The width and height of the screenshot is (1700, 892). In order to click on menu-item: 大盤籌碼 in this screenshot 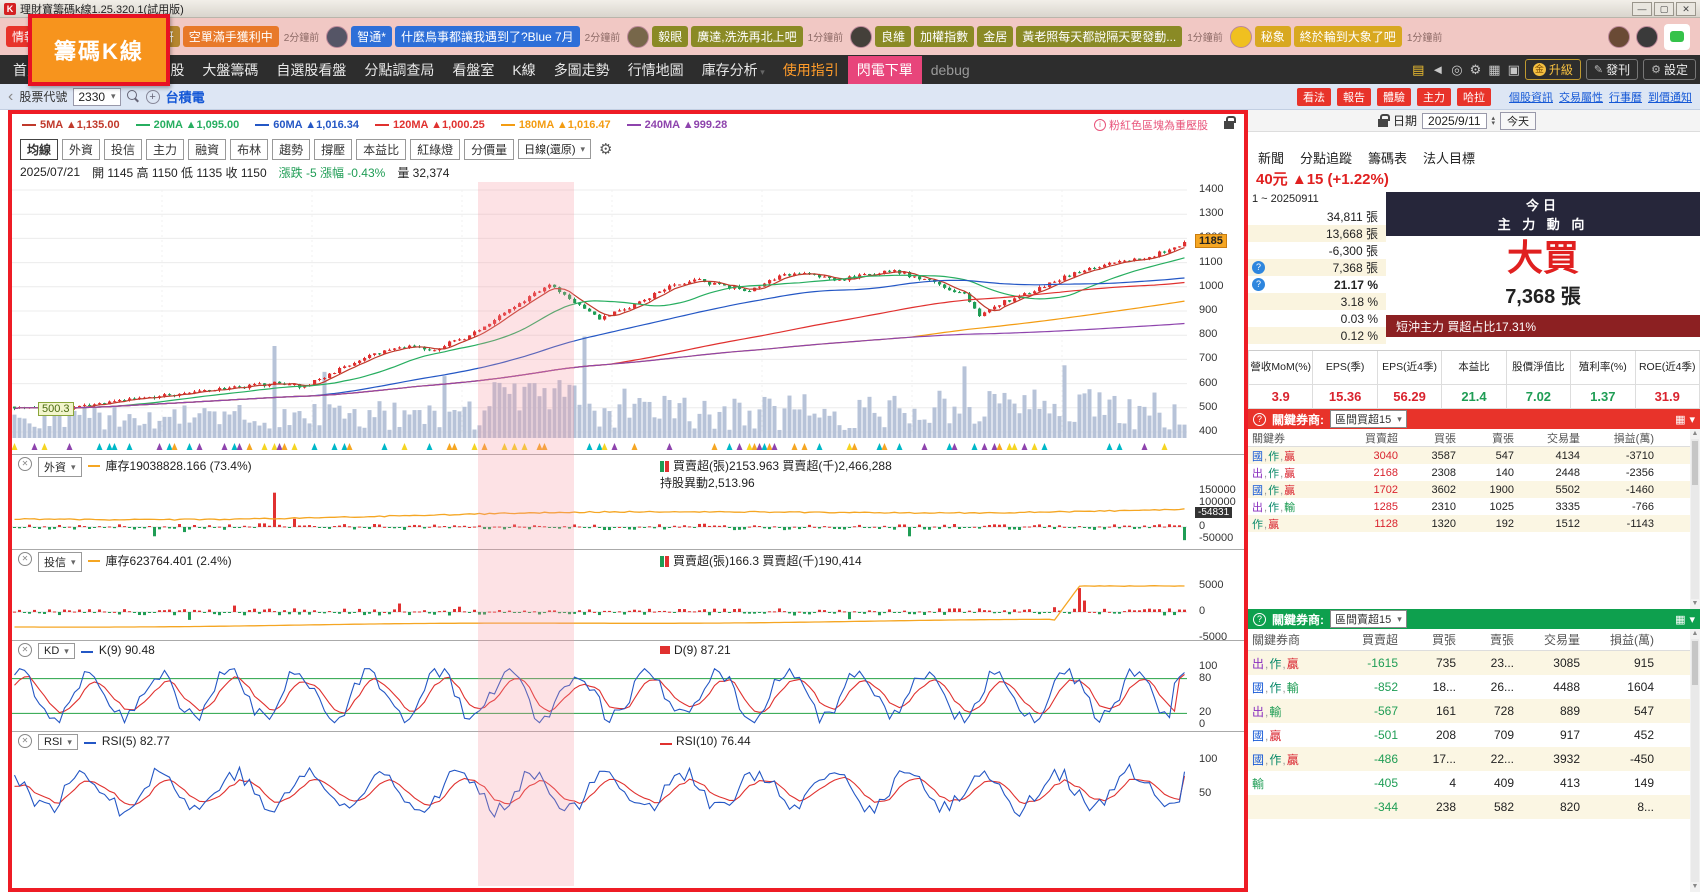, I will do `click(230, 69)`.